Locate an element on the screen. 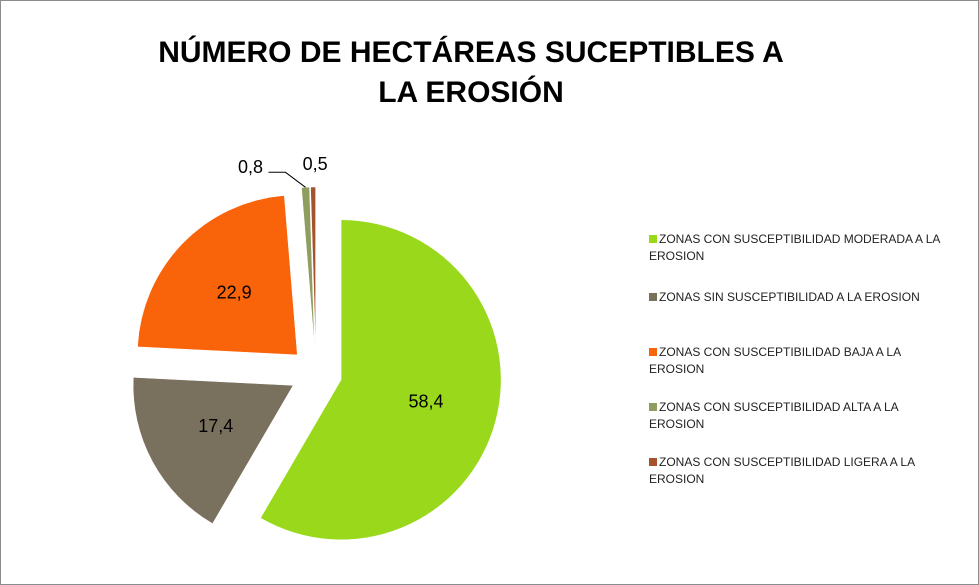  legend-entry: ZONAS SIN SUSCEPTIBILIDAD A LA EROSION is located at coordinates (799, 297).